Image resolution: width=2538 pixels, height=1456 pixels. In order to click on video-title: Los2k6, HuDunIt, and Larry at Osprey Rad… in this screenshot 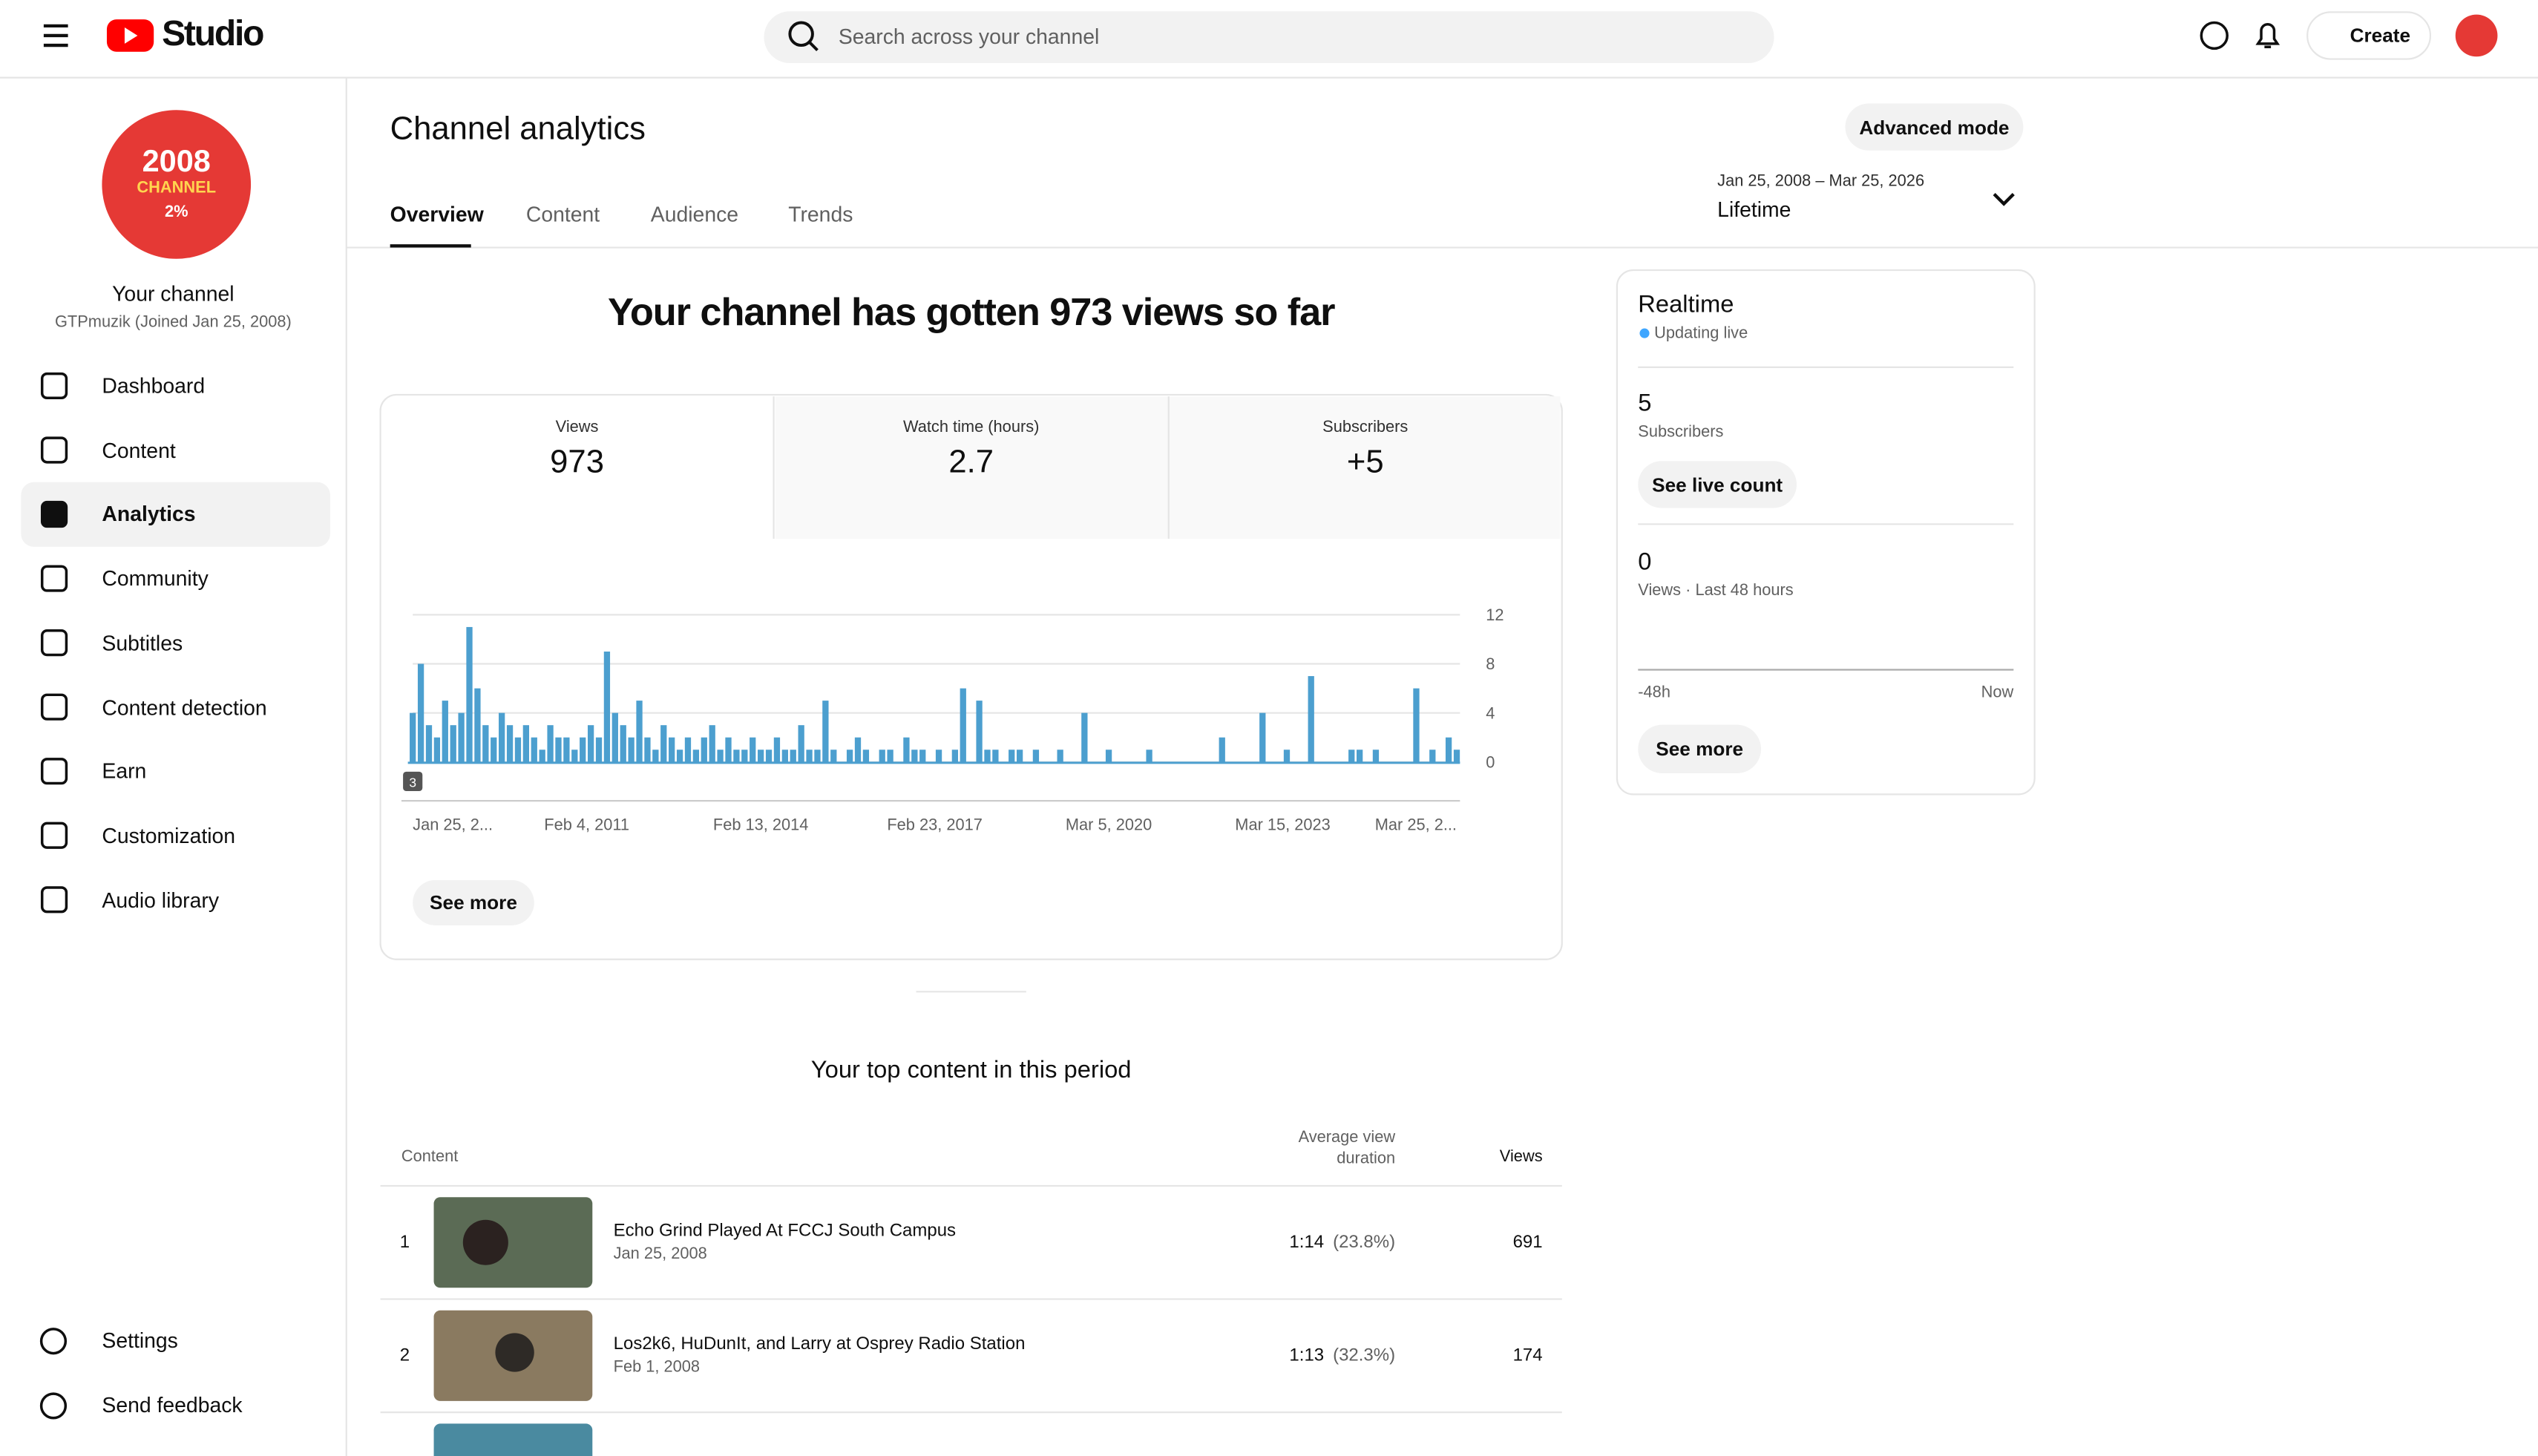, I will do `click(819, 1344)`.